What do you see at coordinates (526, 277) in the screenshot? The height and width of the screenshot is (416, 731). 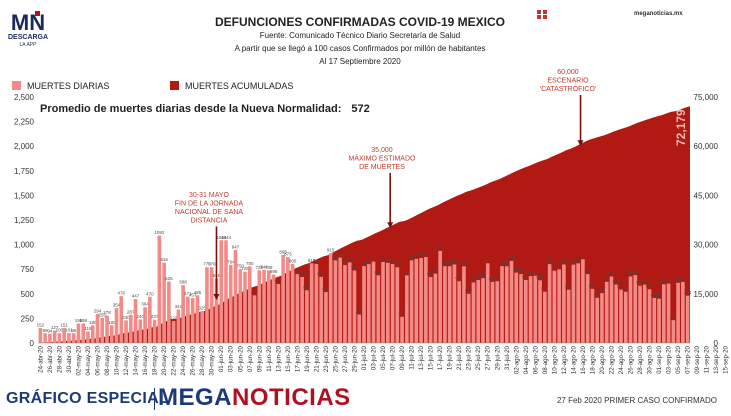 I see `daily-value-label: 640` at bounding box center [526, 277].